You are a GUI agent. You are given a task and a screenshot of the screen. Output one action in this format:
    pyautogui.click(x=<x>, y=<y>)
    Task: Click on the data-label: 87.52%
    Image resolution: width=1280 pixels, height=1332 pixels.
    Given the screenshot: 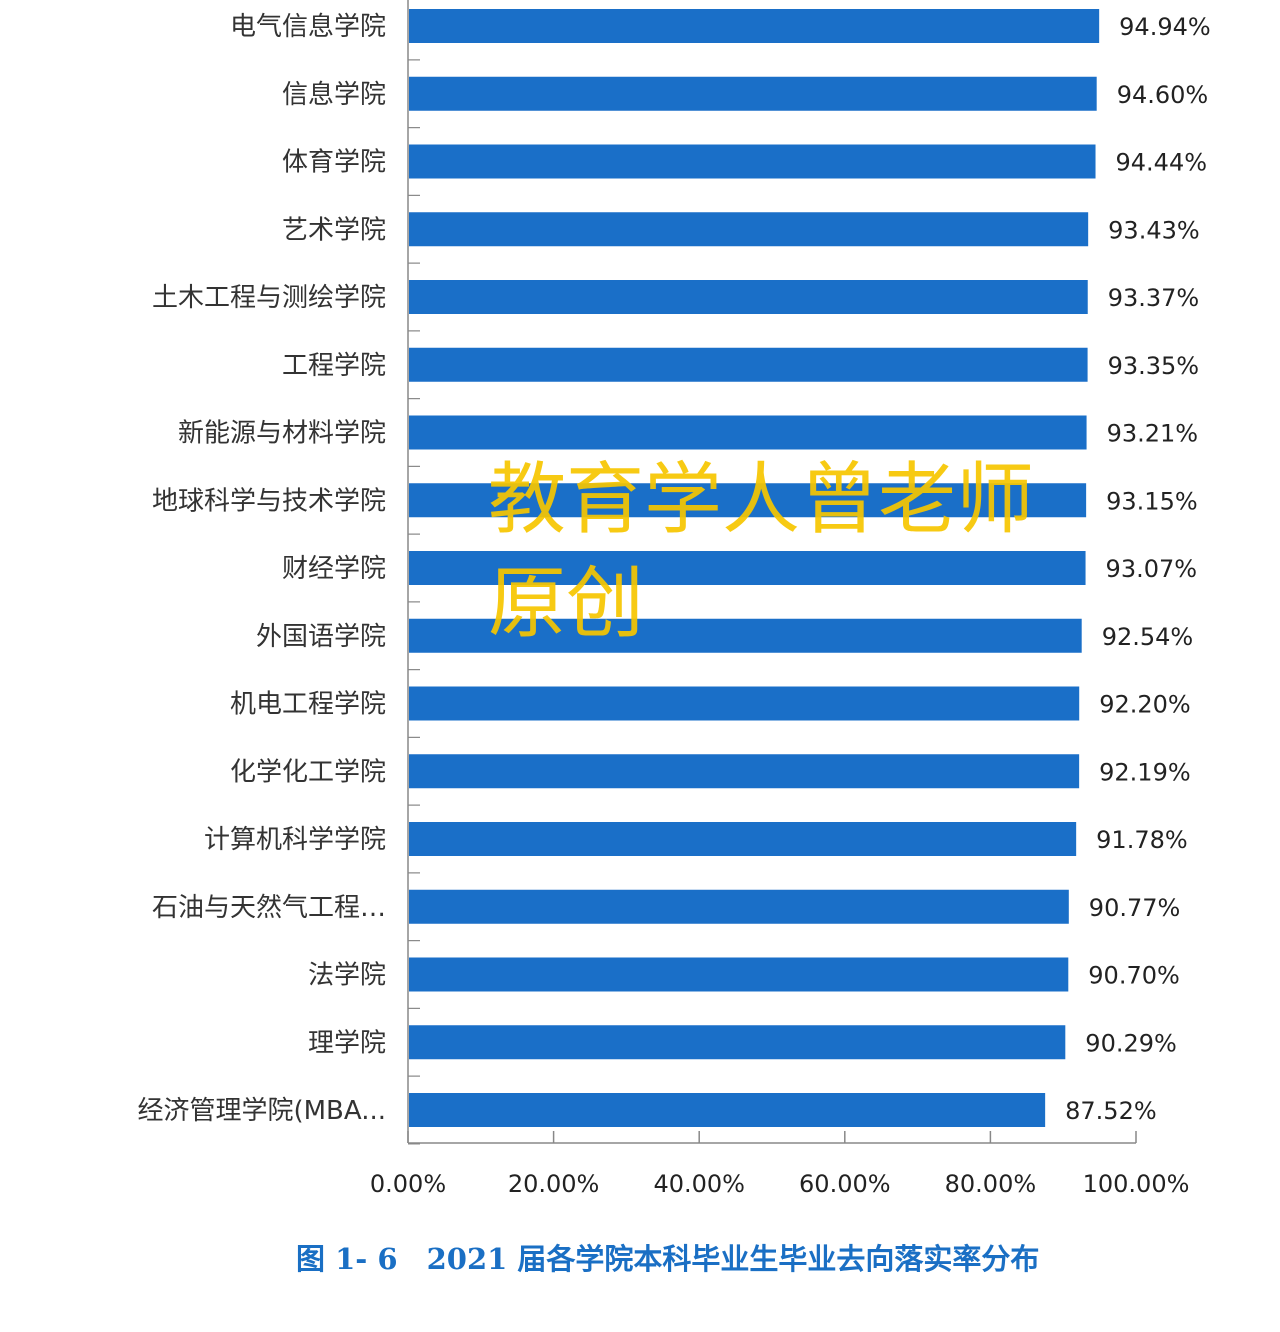 What is the action you would take?
    pyautogui.click(x=1111, y=1111)
    